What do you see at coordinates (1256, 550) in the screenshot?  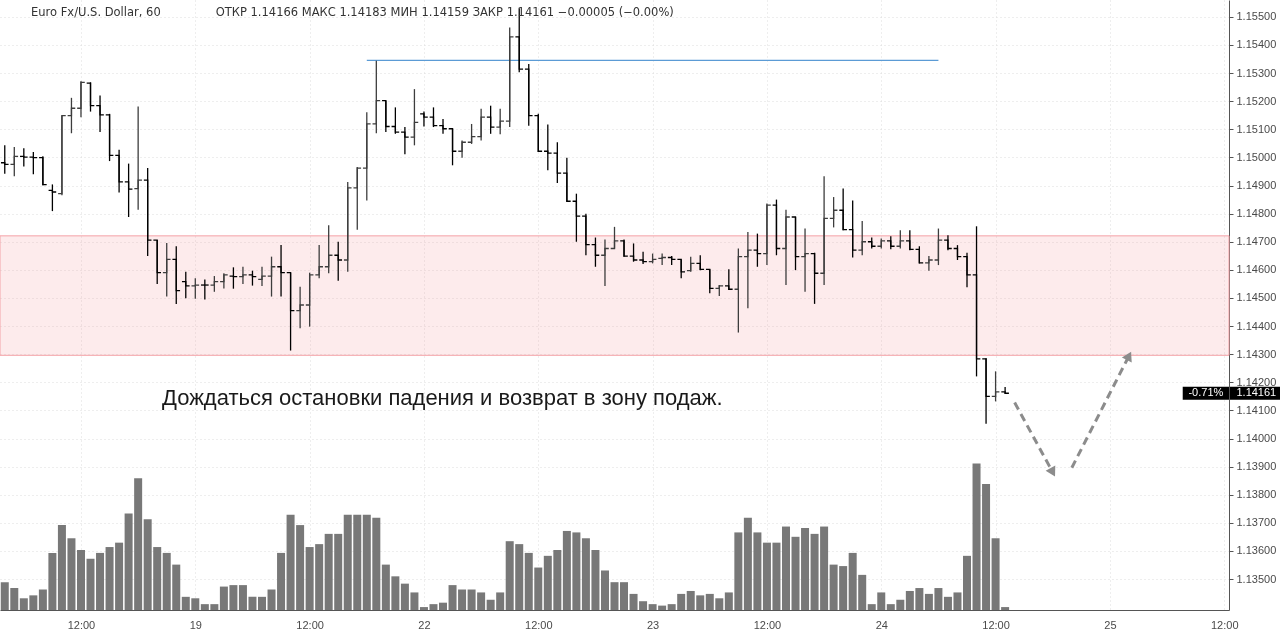 I see `y-tick-label: 1.13600` at bounding box center [1256, 550].